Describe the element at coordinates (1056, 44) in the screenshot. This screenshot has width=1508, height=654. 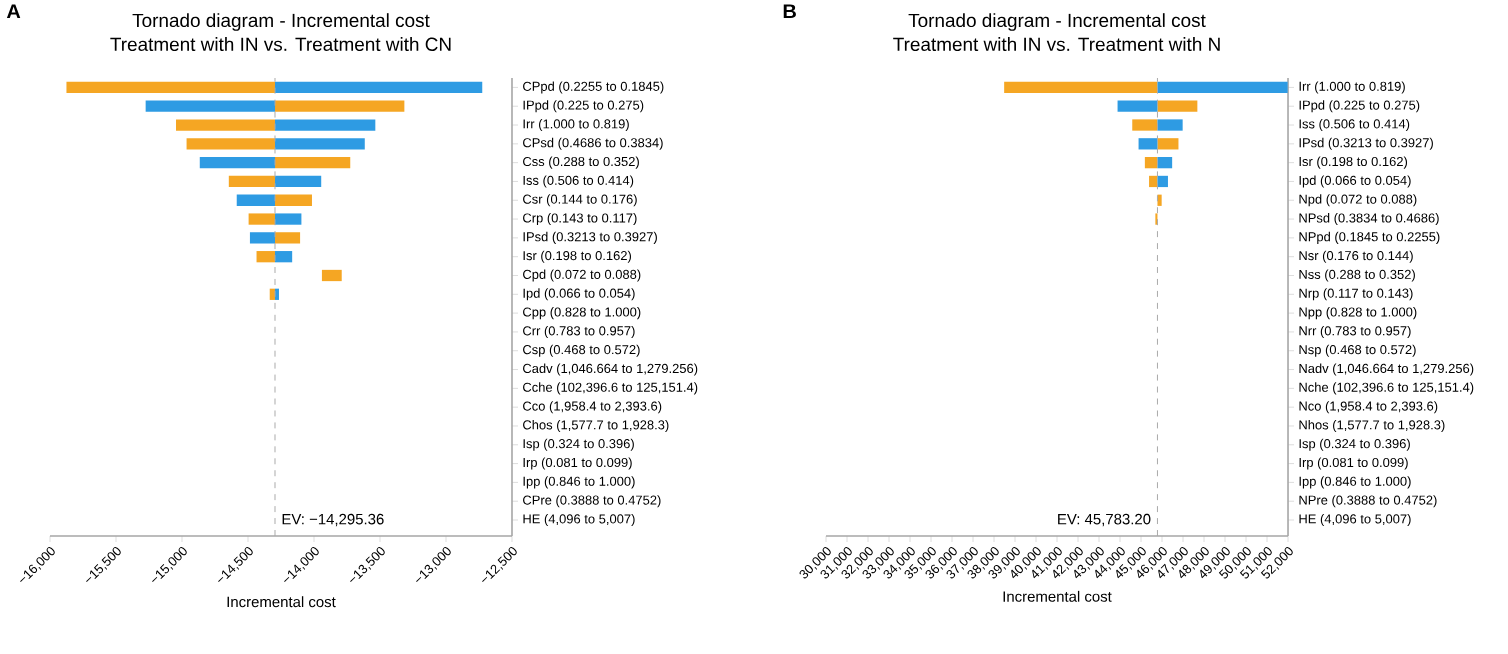
I see `chart-subtitle: Treatment with IN vs. Treatment with N` at that location.